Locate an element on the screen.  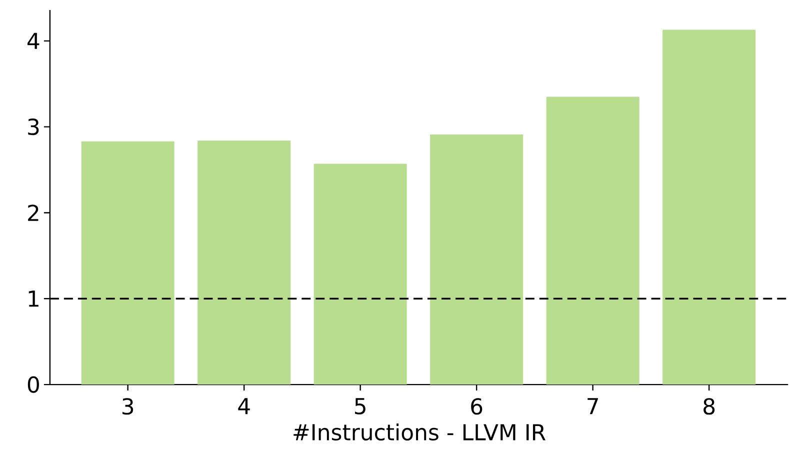
y-tick-label: 0 is located at coordinates (33, 384).